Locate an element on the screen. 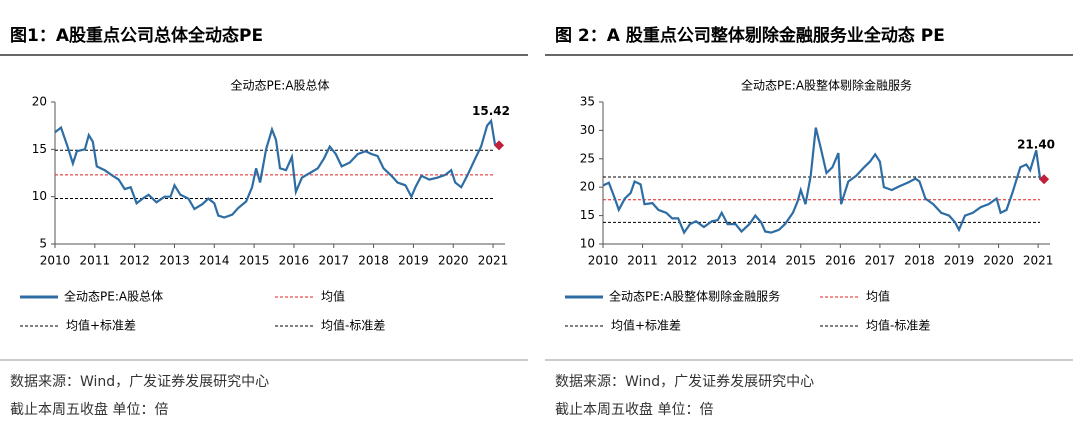  legend-label: 全动态PE:A股整体剔除金融服务 is located at coordinates (694, 296).